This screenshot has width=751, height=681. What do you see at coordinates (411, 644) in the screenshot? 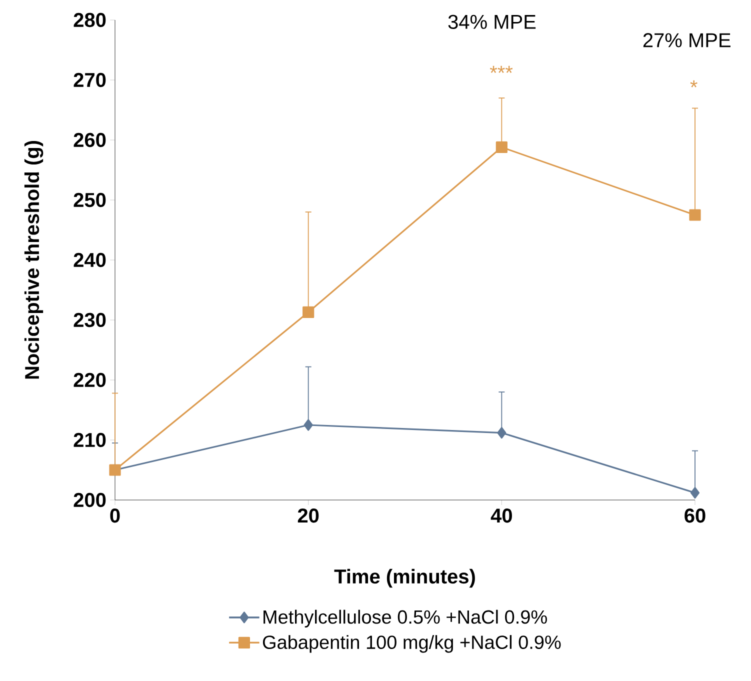
I see `legend-label: Gabapentin 100 mg/kg +NaCl 0.9%` at bounding box center [411, 644].